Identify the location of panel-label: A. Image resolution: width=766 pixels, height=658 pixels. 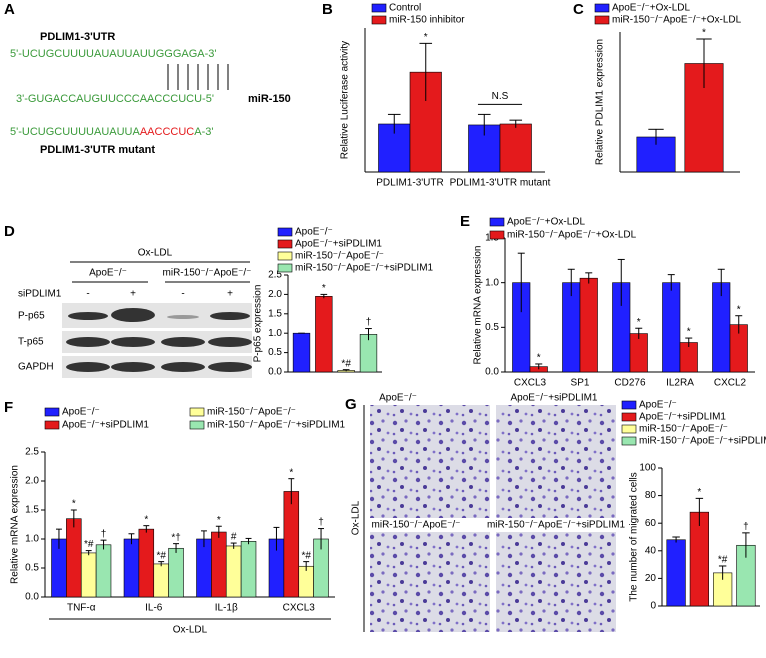
(9, 9).